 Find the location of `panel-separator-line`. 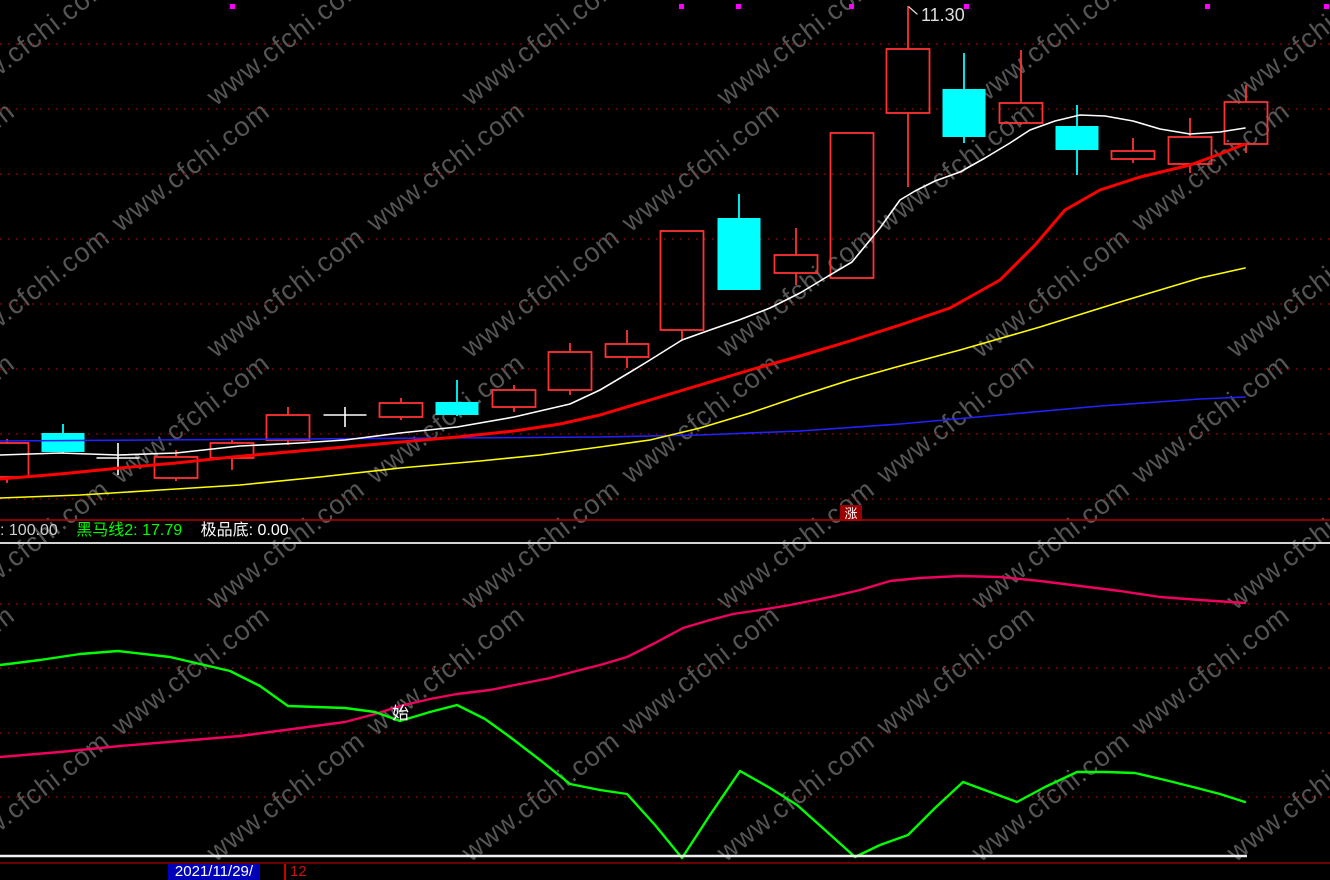

panel-separator-line is located at coordinates (665, 543).